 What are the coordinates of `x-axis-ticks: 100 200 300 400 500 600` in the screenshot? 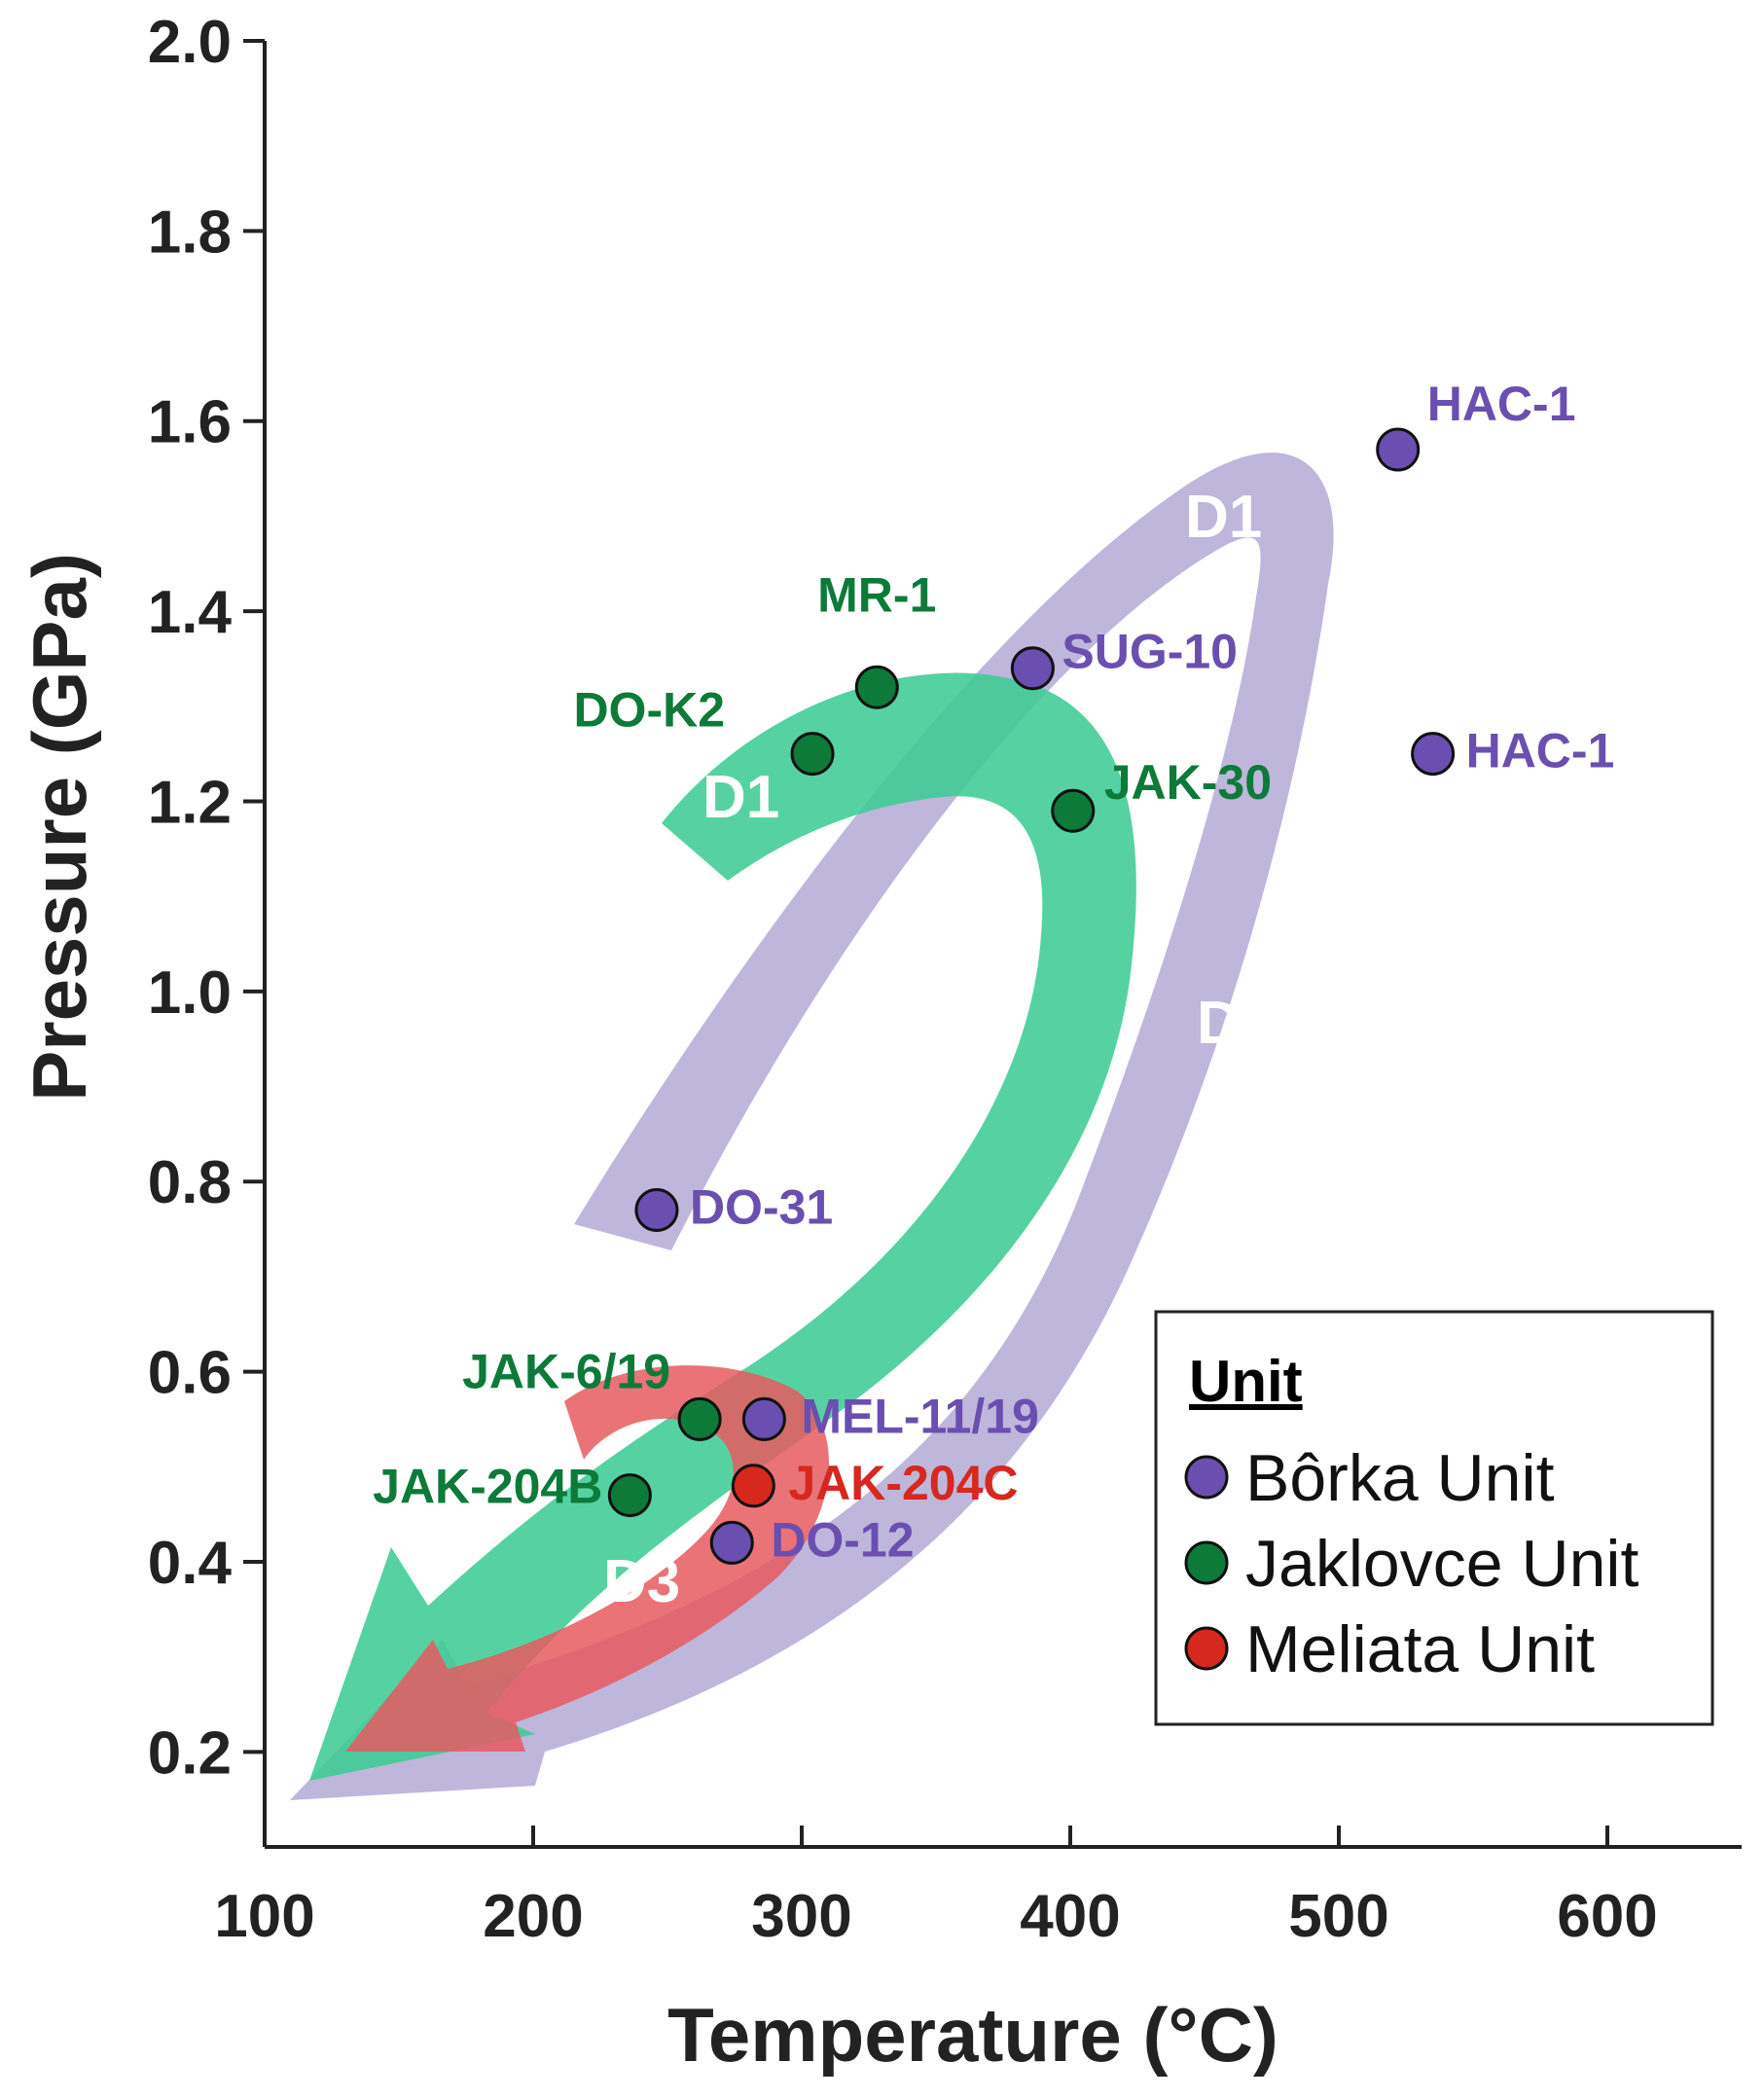 It's located at (936, 1888).